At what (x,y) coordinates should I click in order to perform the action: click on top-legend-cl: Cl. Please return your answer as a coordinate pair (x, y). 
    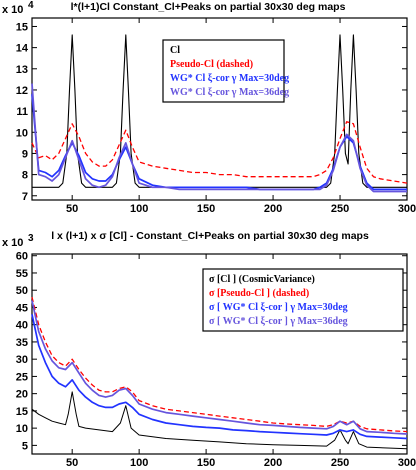
    Looking at the image, I should click on (175, 50).